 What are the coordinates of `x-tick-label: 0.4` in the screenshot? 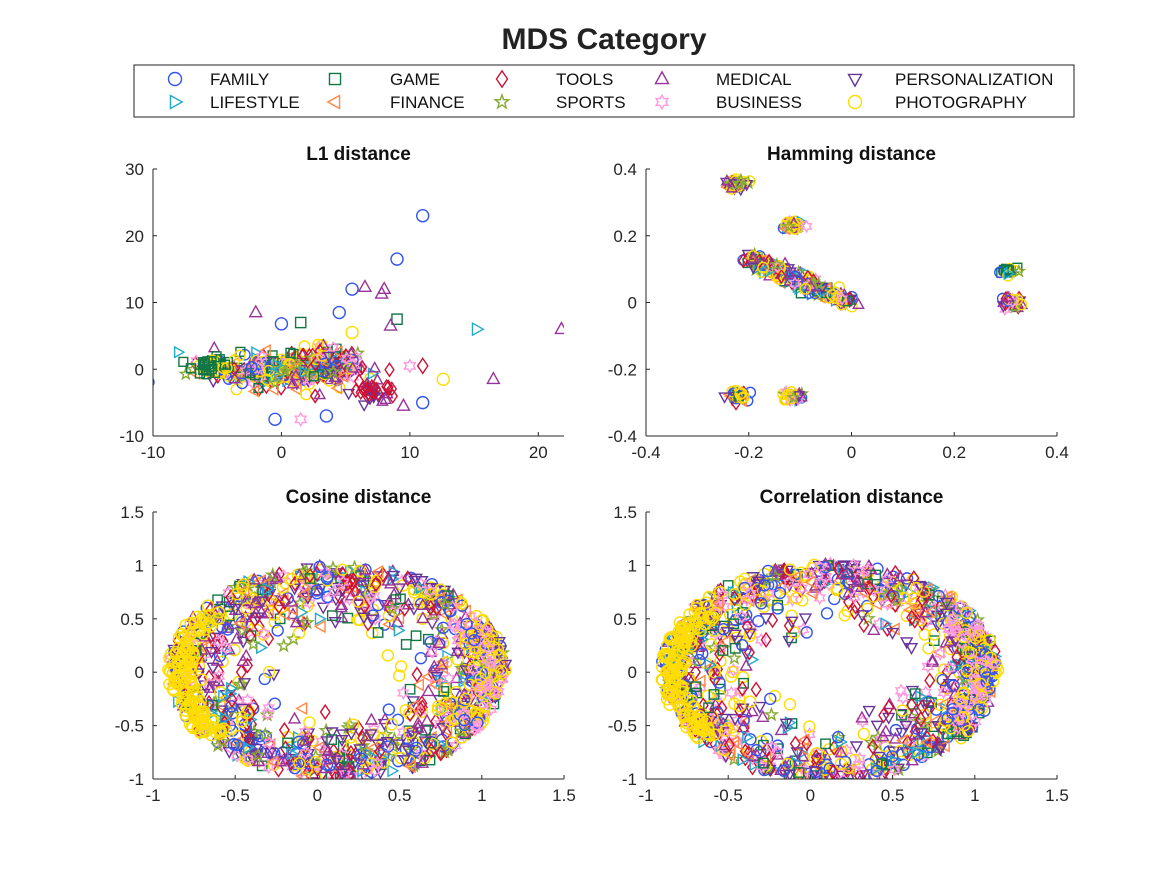 It's located at (1057, 452).